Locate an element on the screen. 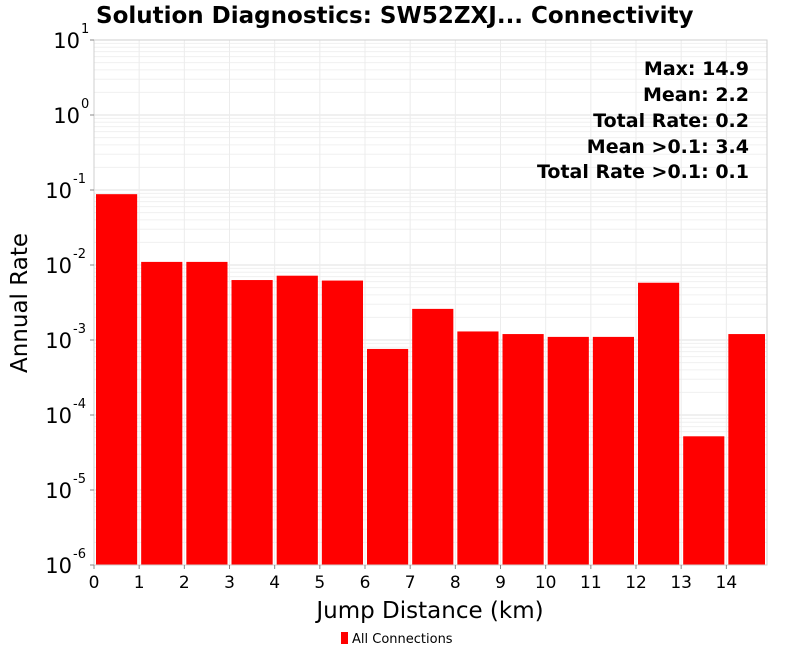  x-tick-label: 12 is located at coordinates (636, 583).